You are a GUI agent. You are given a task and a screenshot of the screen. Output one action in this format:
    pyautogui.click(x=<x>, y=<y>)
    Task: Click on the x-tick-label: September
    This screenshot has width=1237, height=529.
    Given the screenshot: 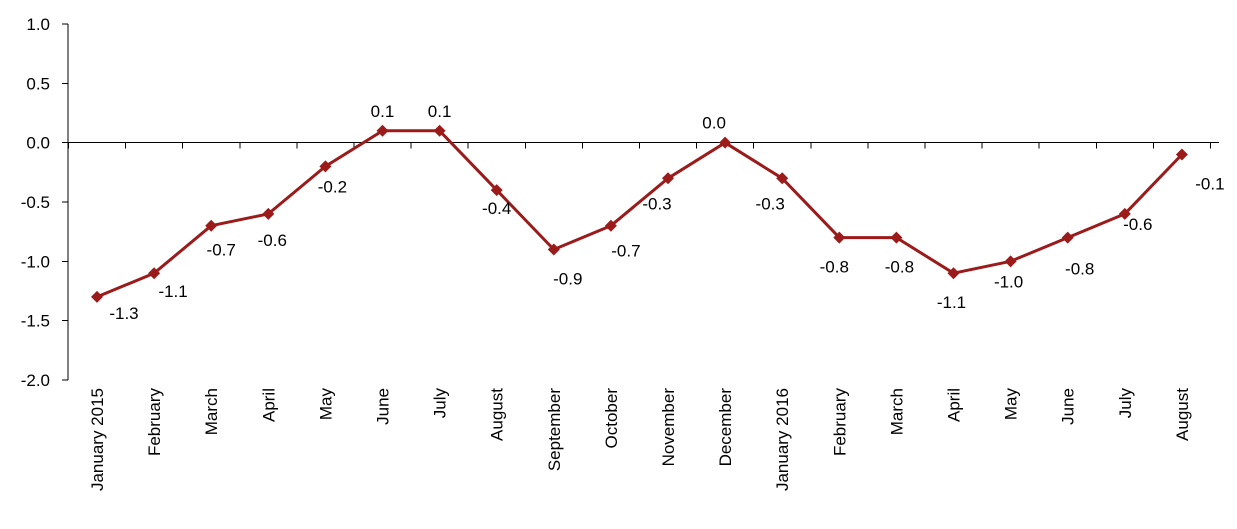 What is the action you would take?
    pyautogui.click(x=554, y=429)
    